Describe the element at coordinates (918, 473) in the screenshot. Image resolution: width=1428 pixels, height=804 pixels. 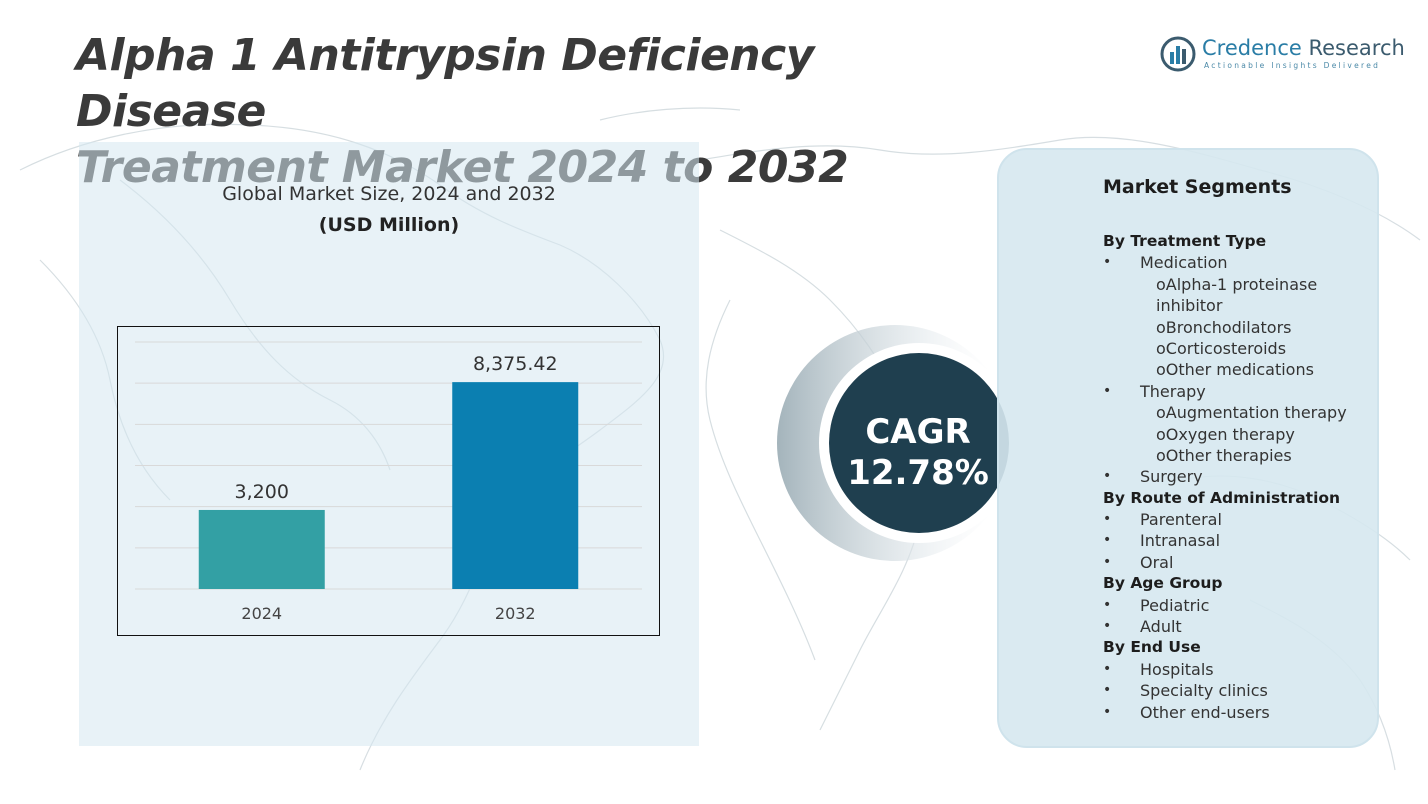
I see `cagr-value: 12.78%` at that location.